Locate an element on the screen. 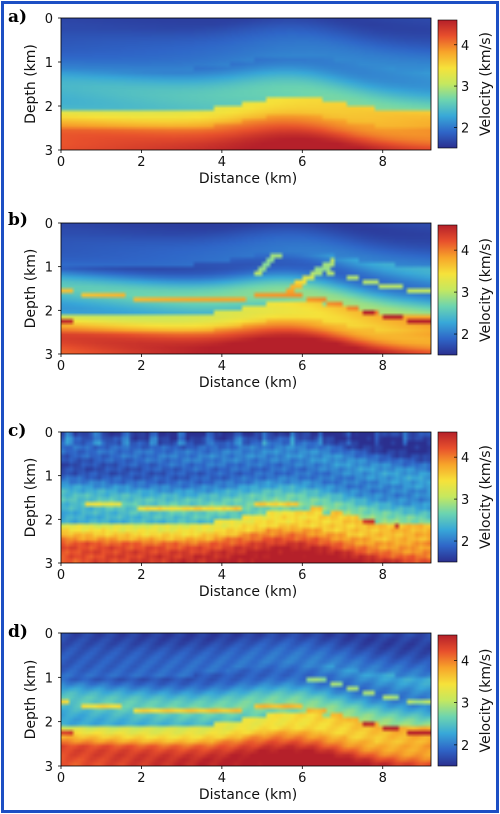  panel-label: d) is located at coordinates (18, 632).